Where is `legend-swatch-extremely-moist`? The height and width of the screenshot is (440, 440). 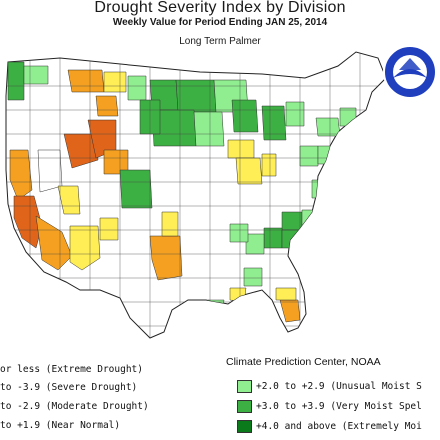 legend-swatch-extremely-moist is located at coordinates (244, 426).